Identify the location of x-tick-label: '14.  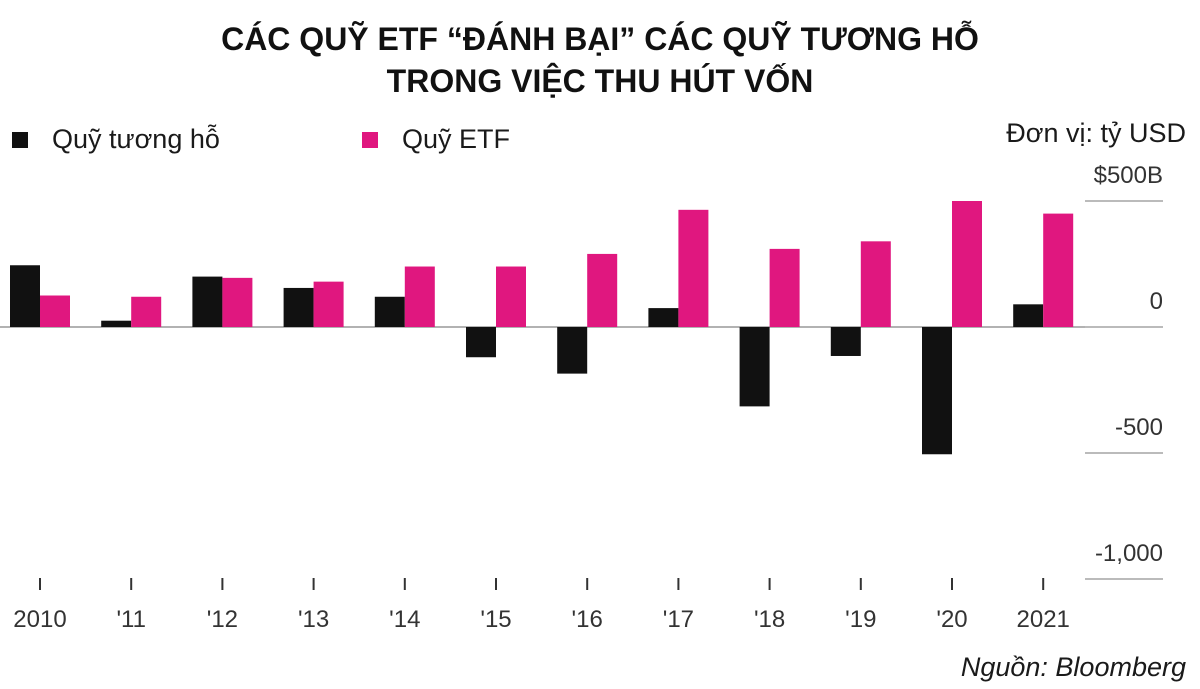
(404, 619).